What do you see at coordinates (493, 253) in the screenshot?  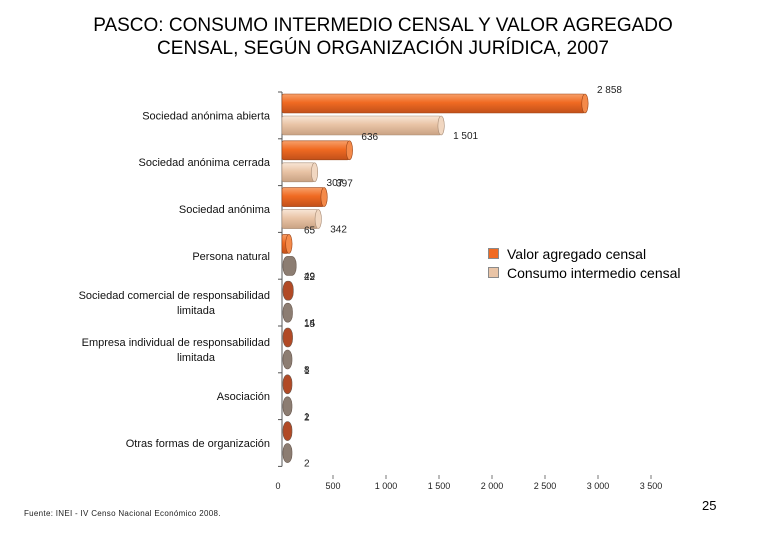 I see `legend-swatch-valor-agregado` at bounding box center [493, 253].